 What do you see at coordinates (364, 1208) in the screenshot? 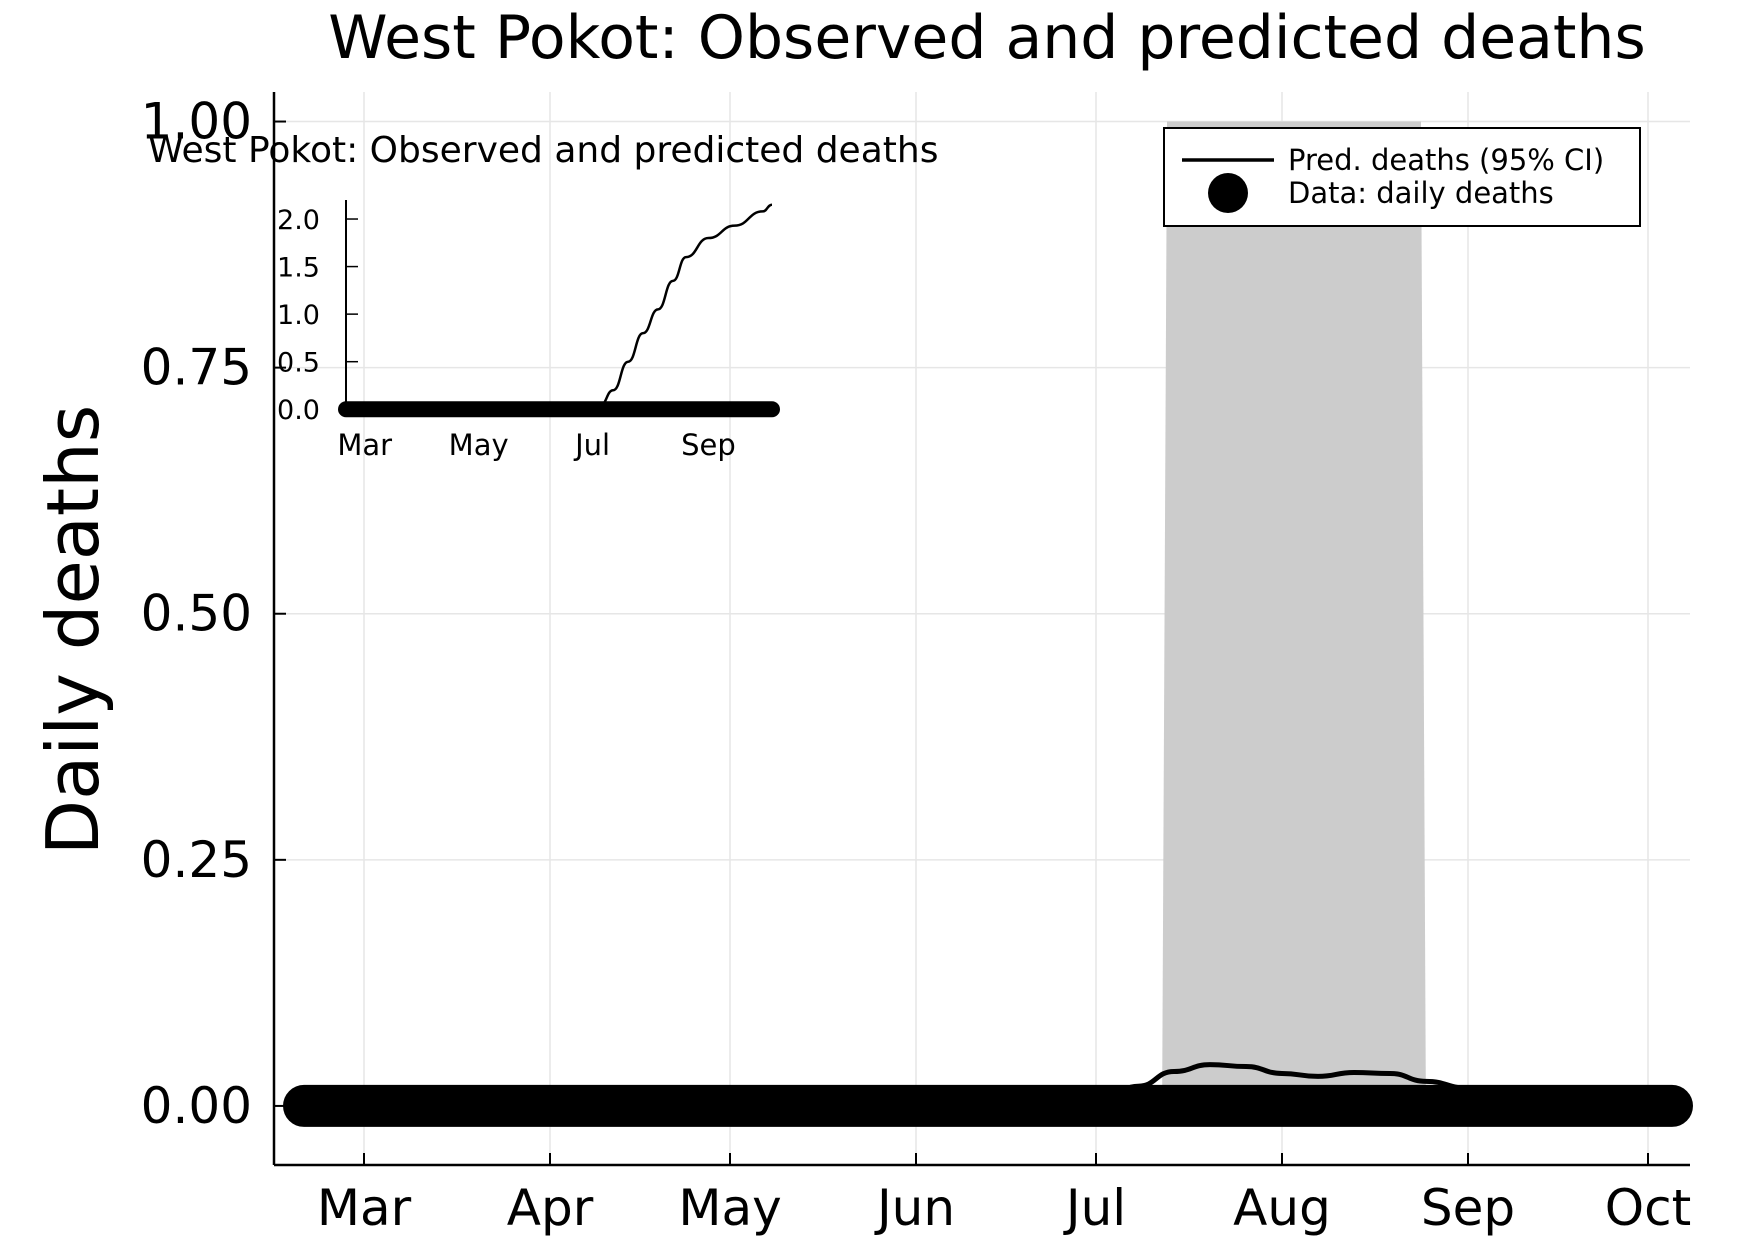
I see `x-tick-label: Mar` at bounding box center [364, 1208].